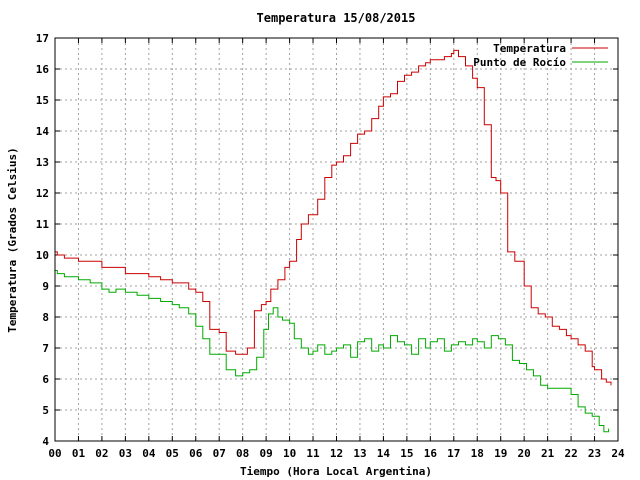  I want to click on y-axis-label: Temperatura (Grados Celsius), so click(12, 239).